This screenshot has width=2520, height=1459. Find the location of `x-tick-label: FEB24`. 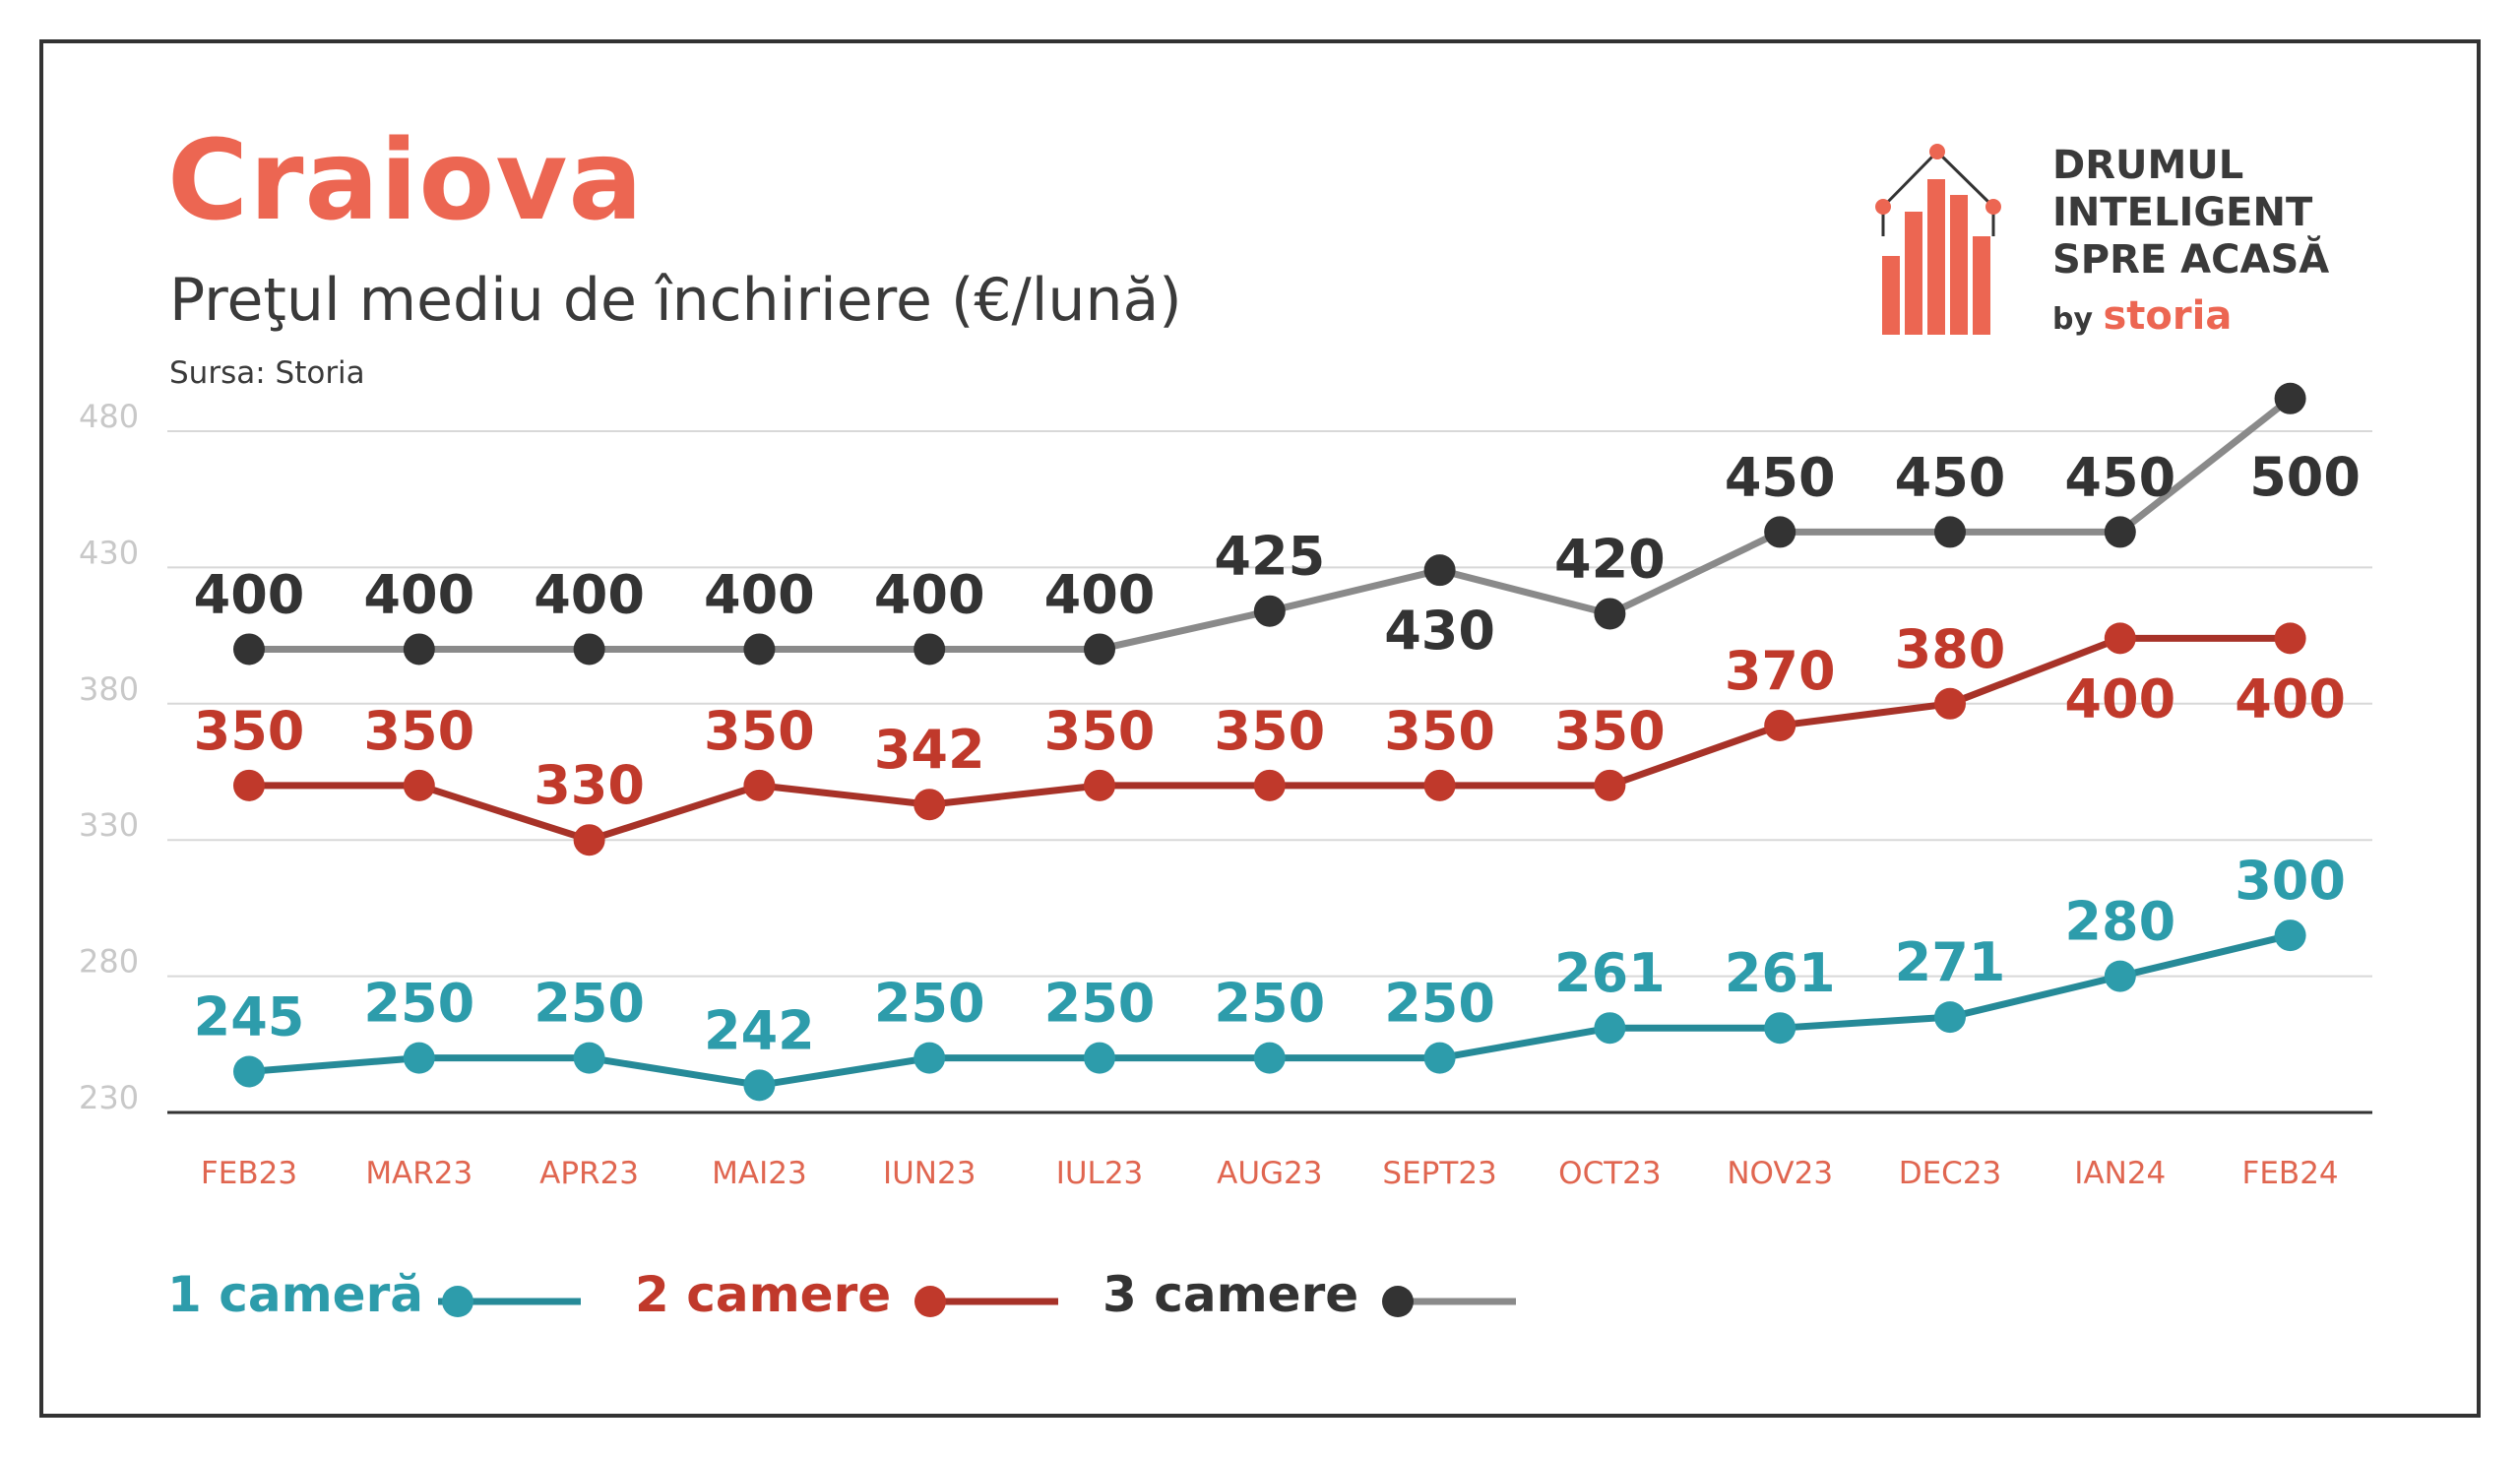

x-tick-label: FEB24 is located at coordinates (2290, 1173).